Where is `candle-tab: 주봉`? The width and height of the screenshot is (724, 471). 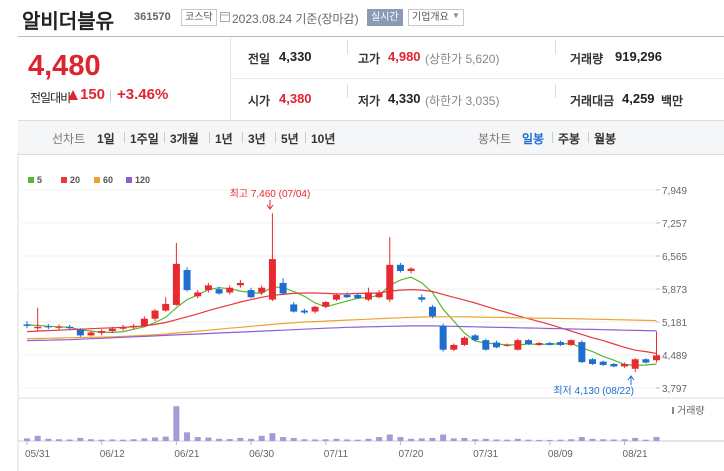 candle-tab: 주봉 is located at coordinates (569, 139).